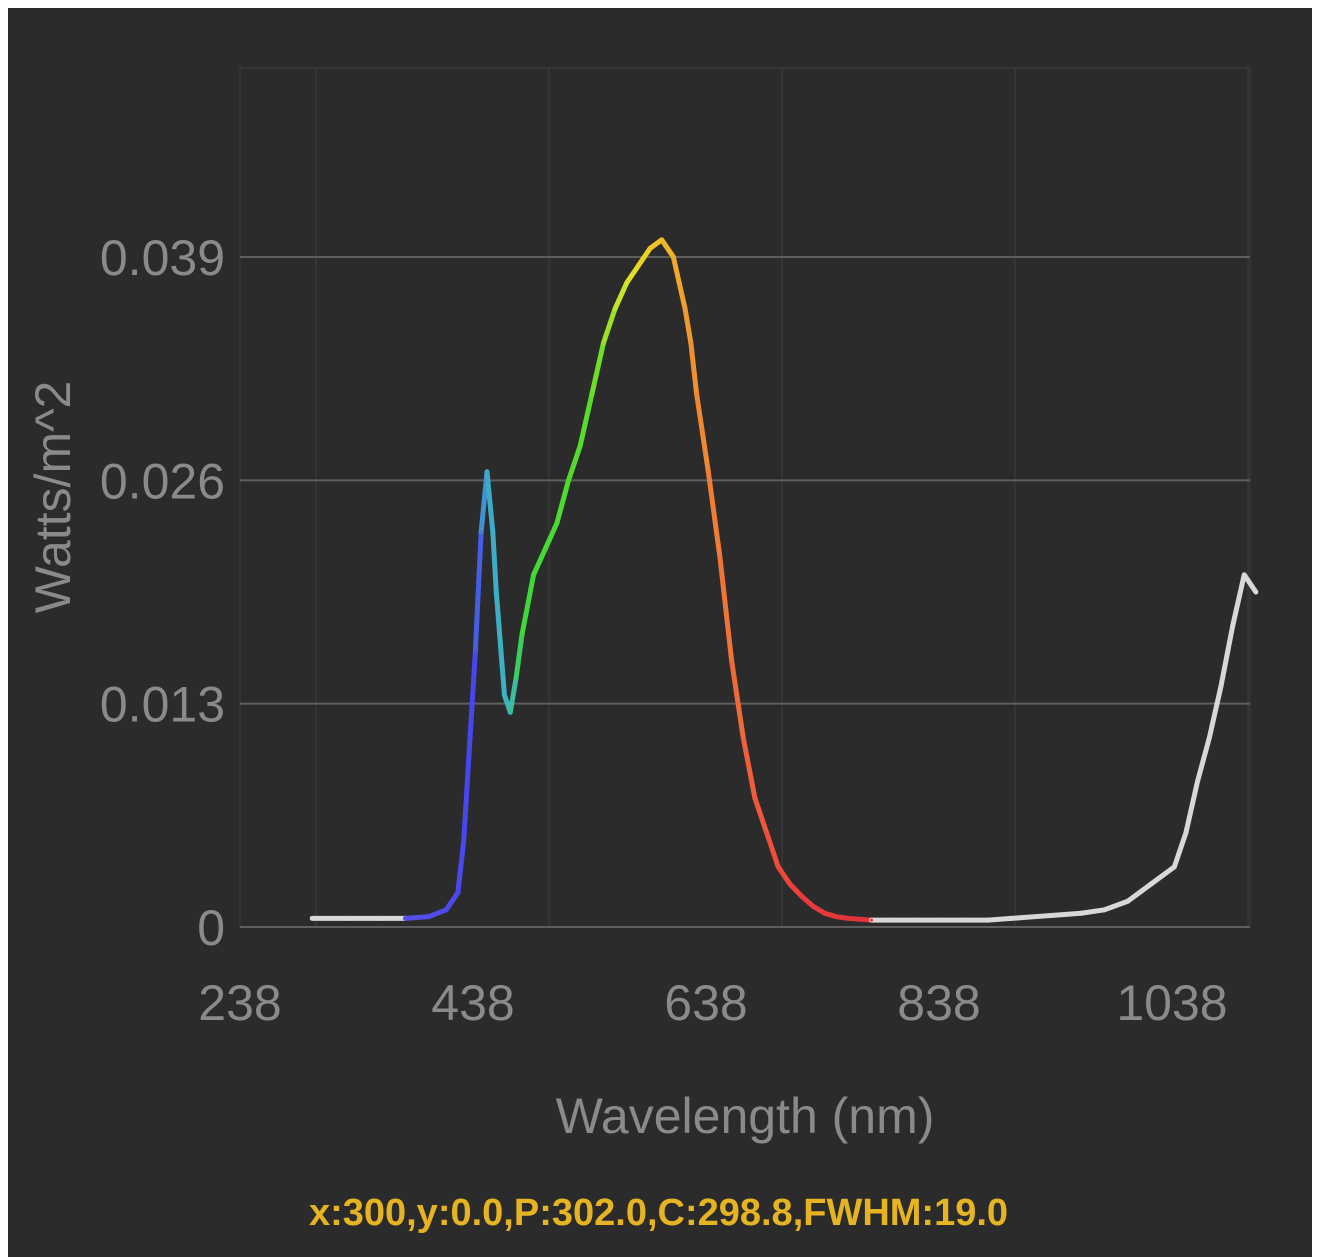  I want to click on y-axis-ticks: 0 0.013 0.026 0.039, so click(162, 593).